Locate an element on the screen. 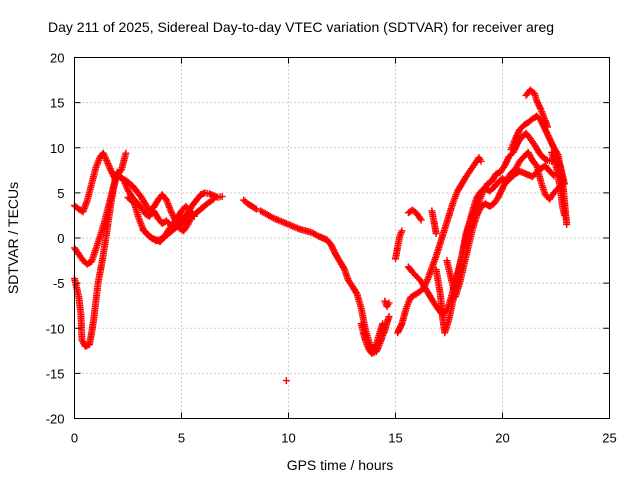 The width and height of the screenshot is (640, 480). series-track-r is located at coordinates (434, 222).